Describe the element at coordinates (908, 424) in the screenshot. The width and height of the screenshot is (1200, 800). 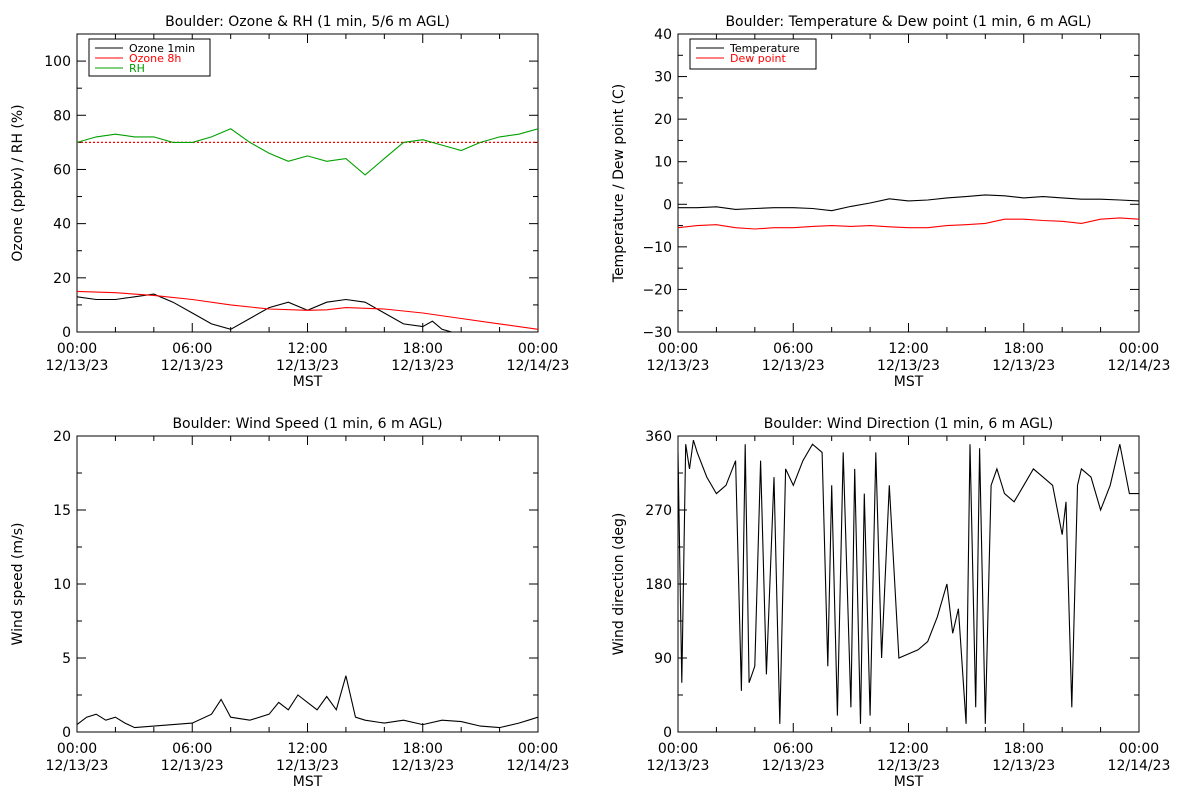
I see `chart-title: Boulder: Wind Direction (1 min, 6 m AGL)` at that location.